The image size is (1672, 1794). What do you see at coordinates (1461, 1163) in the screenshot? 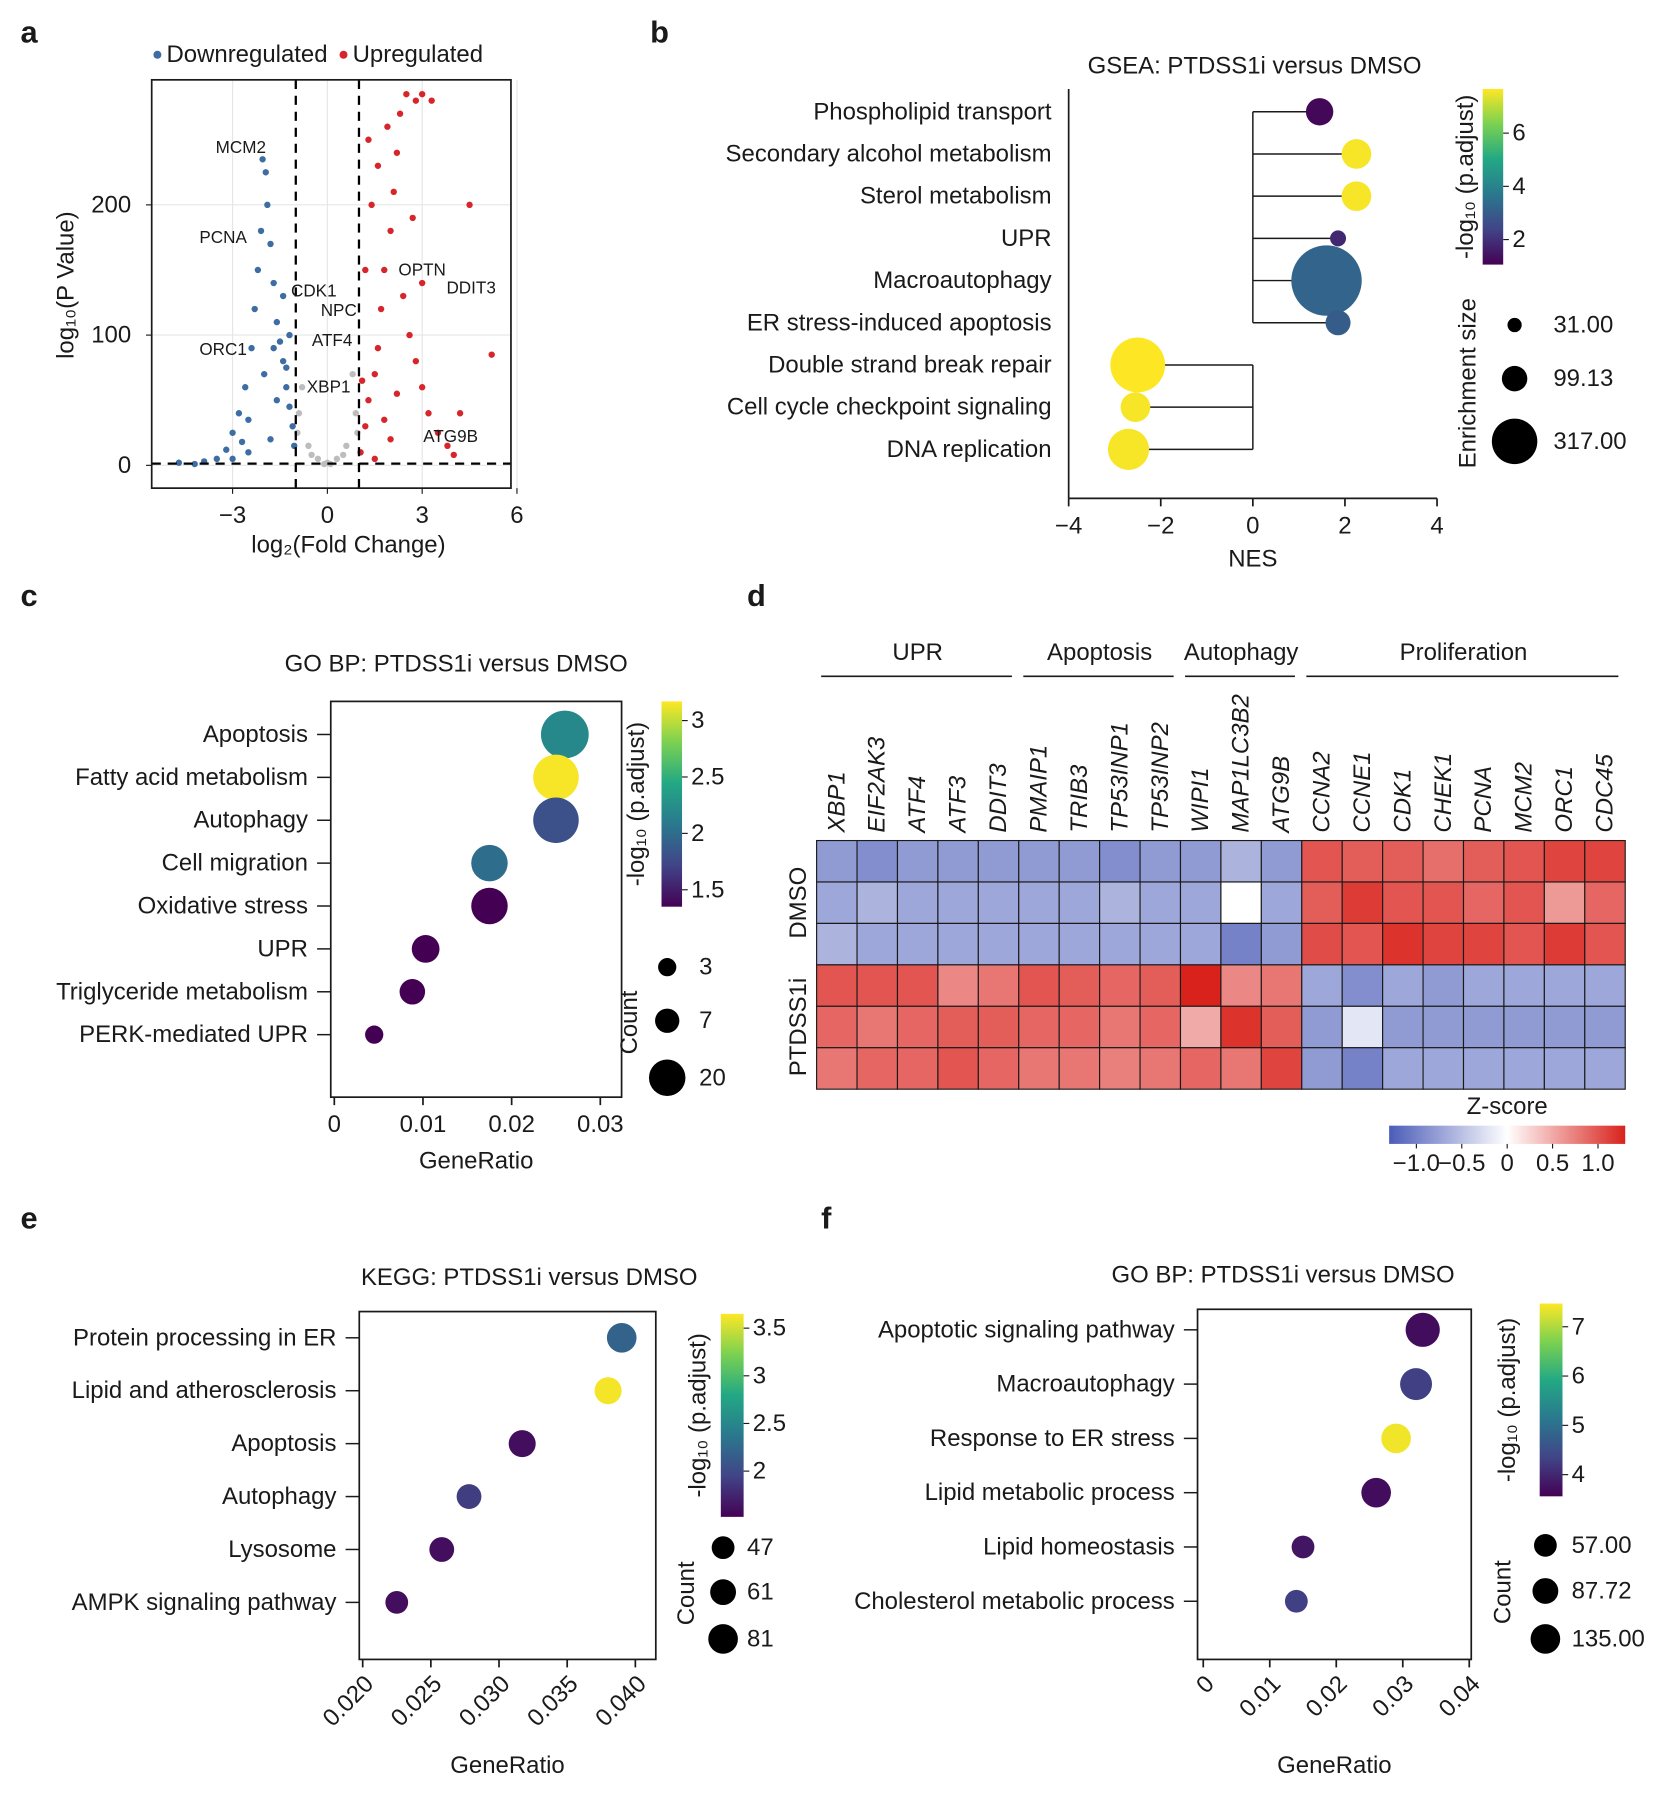
I see `colorbar-tick-label: −0.5` at bounding box center [1461, 1163].